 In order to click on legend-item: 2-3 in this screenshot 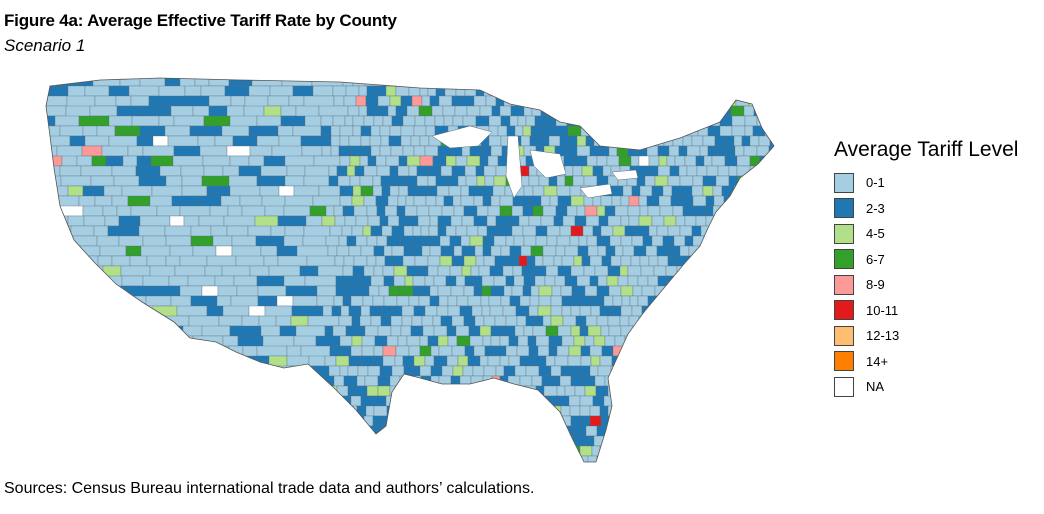, I will do `click(934, 209)`.